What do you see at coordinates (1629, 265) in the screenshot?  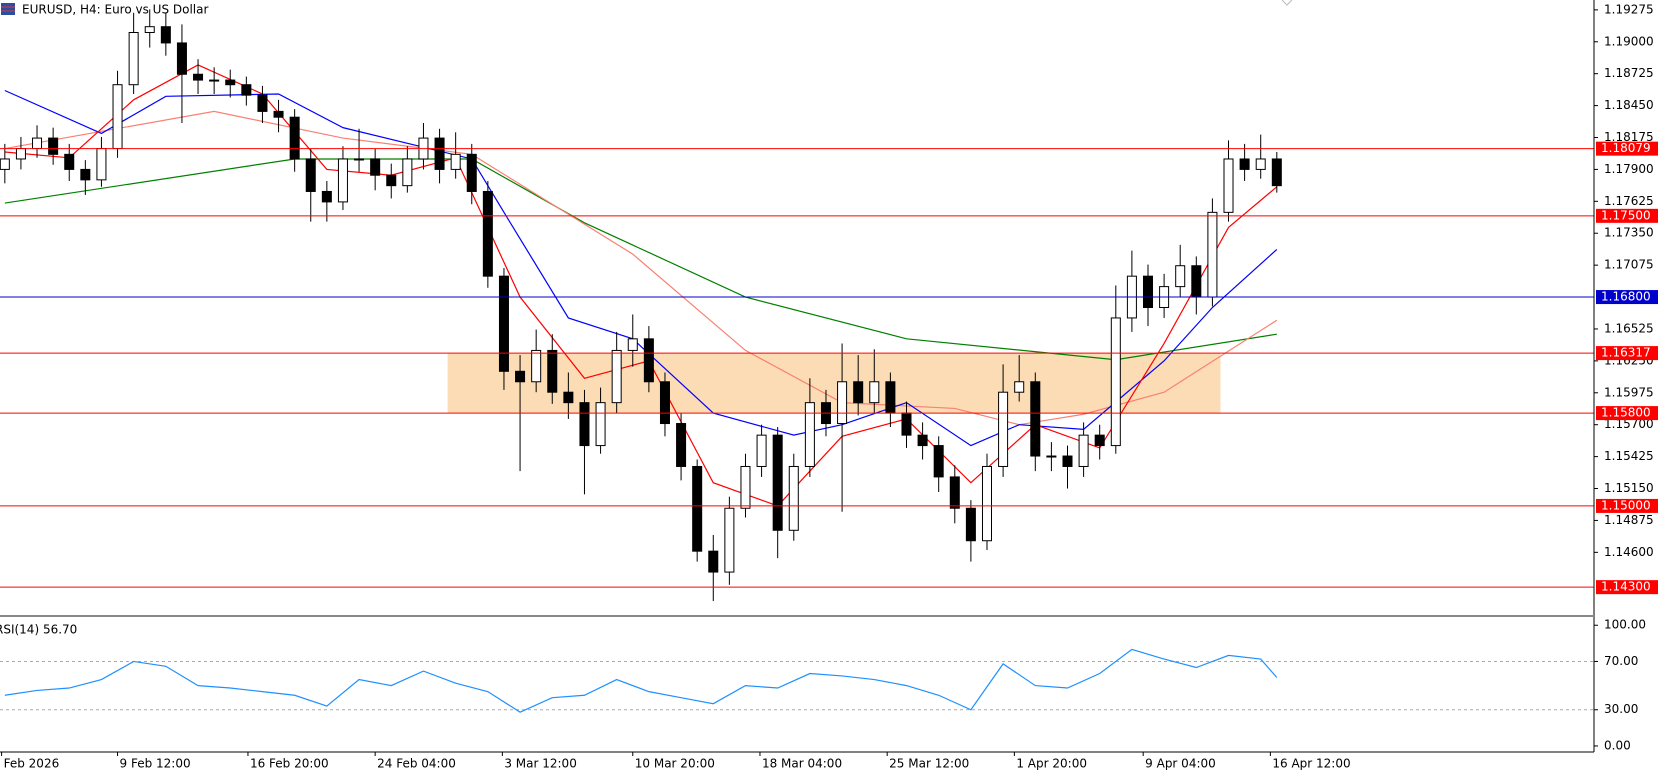 I see `y-tick-label: 1.17075` at bounding box center [1629, 265].